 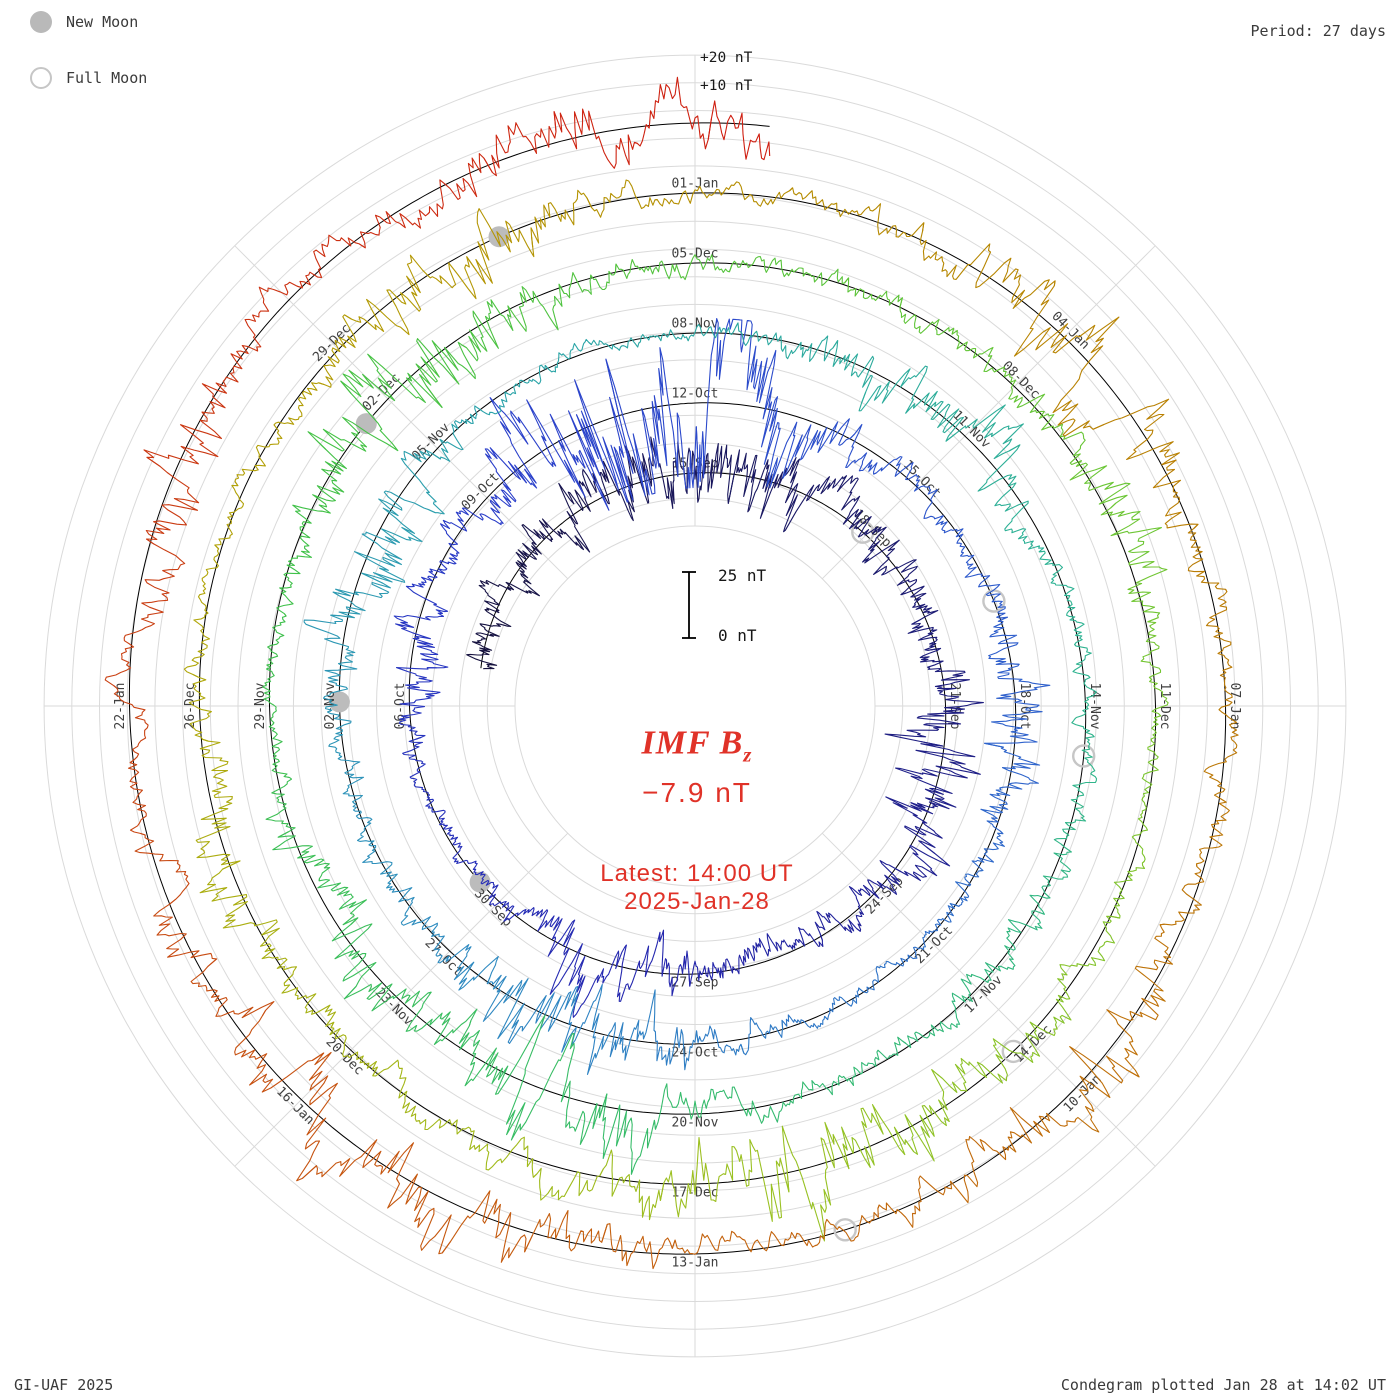 I want to click on outer-gridline-label-plus10: +10 nT, so click(x=726, y=86).